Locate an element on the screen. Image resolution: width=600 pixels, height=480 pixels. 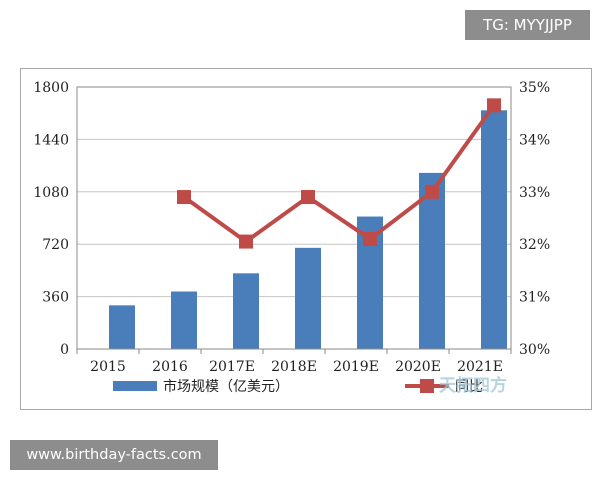
y-tick-label: 720 is located at coordinates (55, 245).